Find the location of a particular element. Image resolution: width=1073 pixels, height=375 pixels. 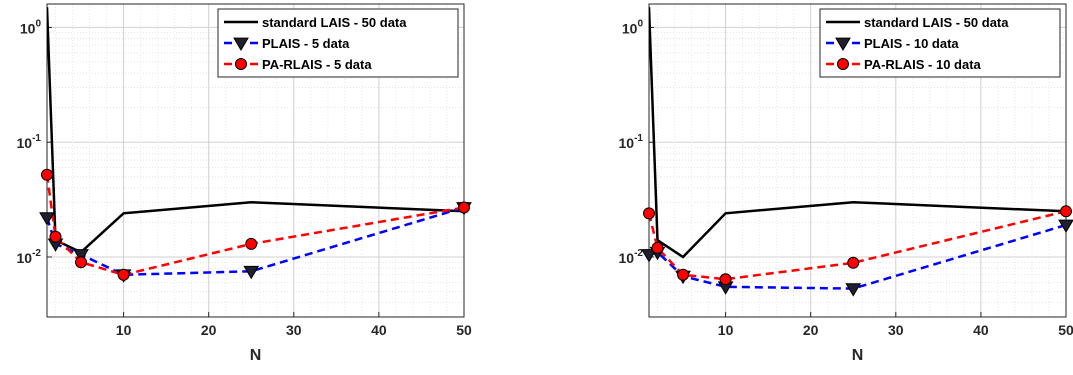

legend-label: PLAIS - 10 data is located at coordinates (911, 43).